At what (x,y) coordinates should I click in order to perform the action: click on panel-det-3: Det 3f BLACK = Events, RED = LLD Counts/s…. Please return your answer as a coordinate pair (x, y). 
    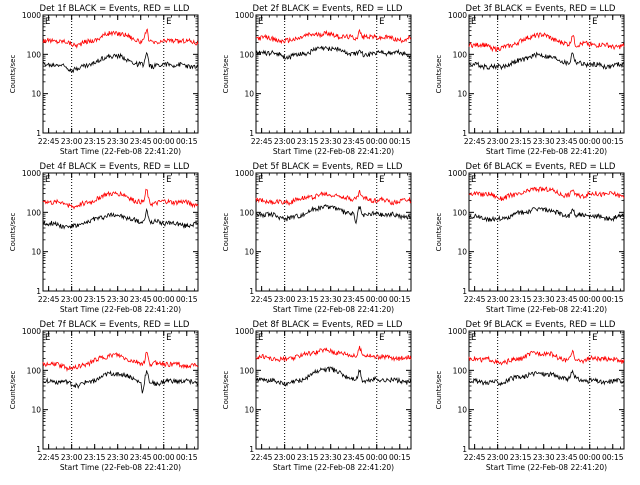
    Looking at the image, I should click on (530, 80).